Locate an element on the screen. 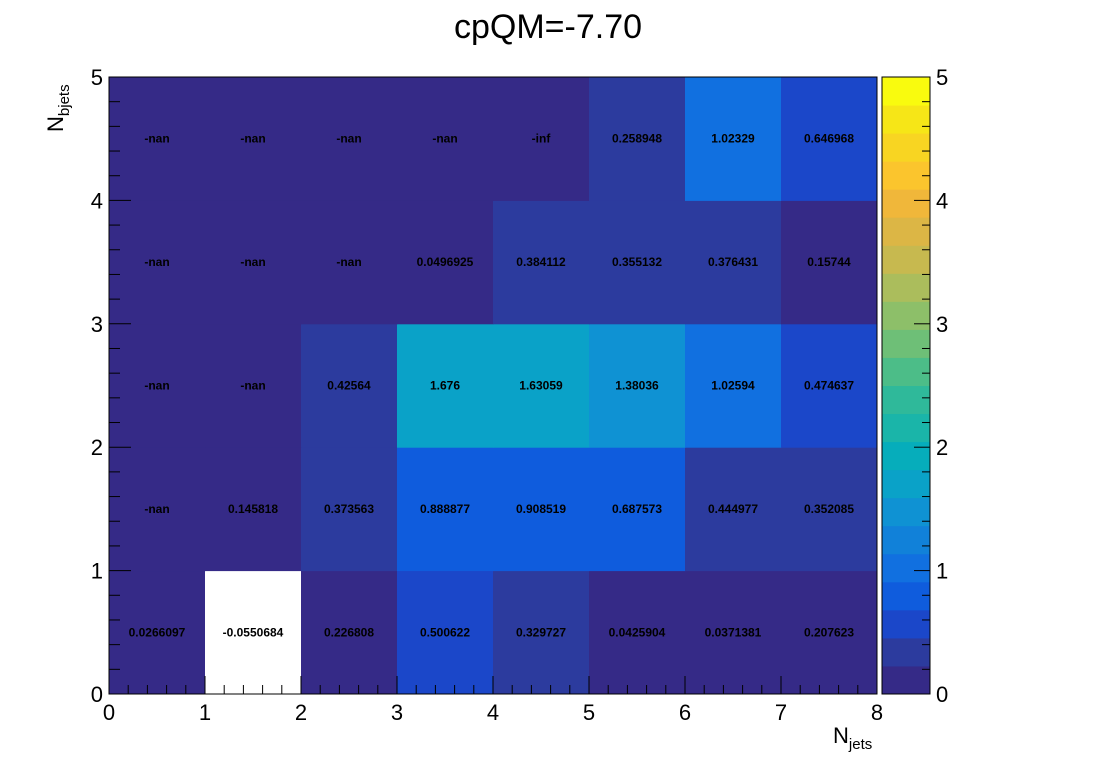  colorbar-tick-label: 1 is located at coordinates (942, 571).